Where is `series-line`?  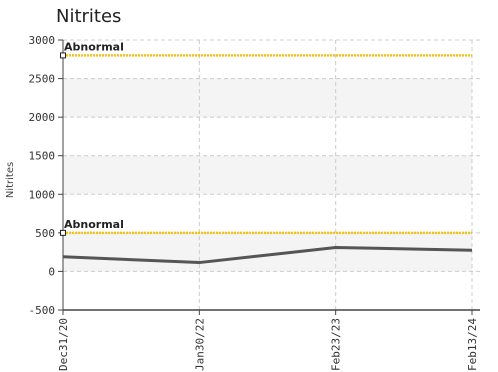 series-line is located at coordinates (267, 255).